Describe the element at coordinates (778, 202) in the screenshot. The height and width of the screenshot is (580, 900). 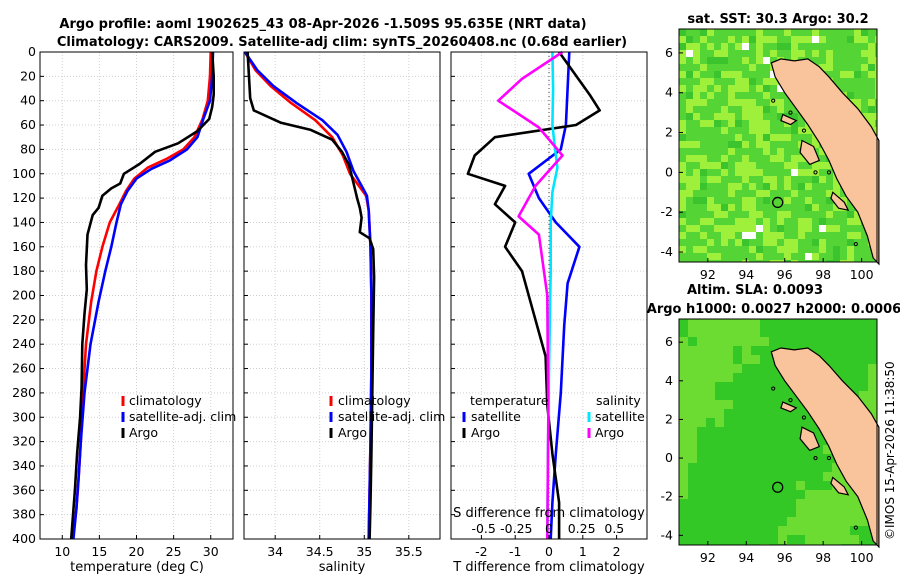
I see `argo-location-marker` at that location.